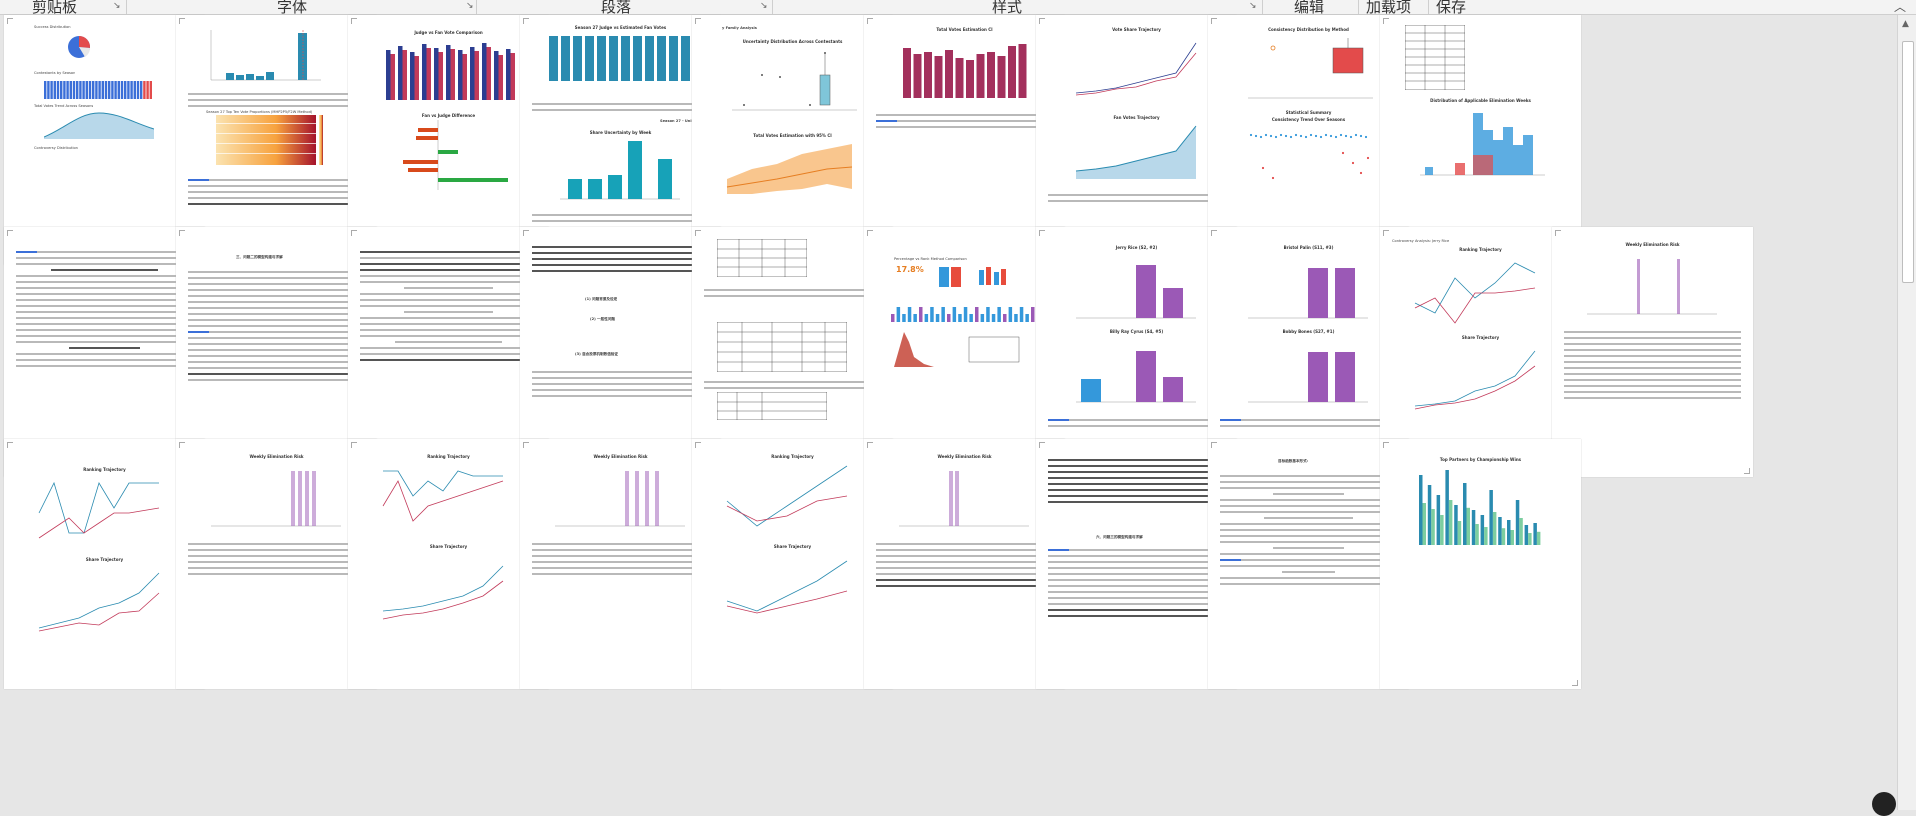 Image resolution: width=1916 pixels, height=816 pixels. What do you see at coordinates (601, 299) in the screenshot?
I see `section-heading: (1) 问题背景及设定` at bounding box center [601, 299].